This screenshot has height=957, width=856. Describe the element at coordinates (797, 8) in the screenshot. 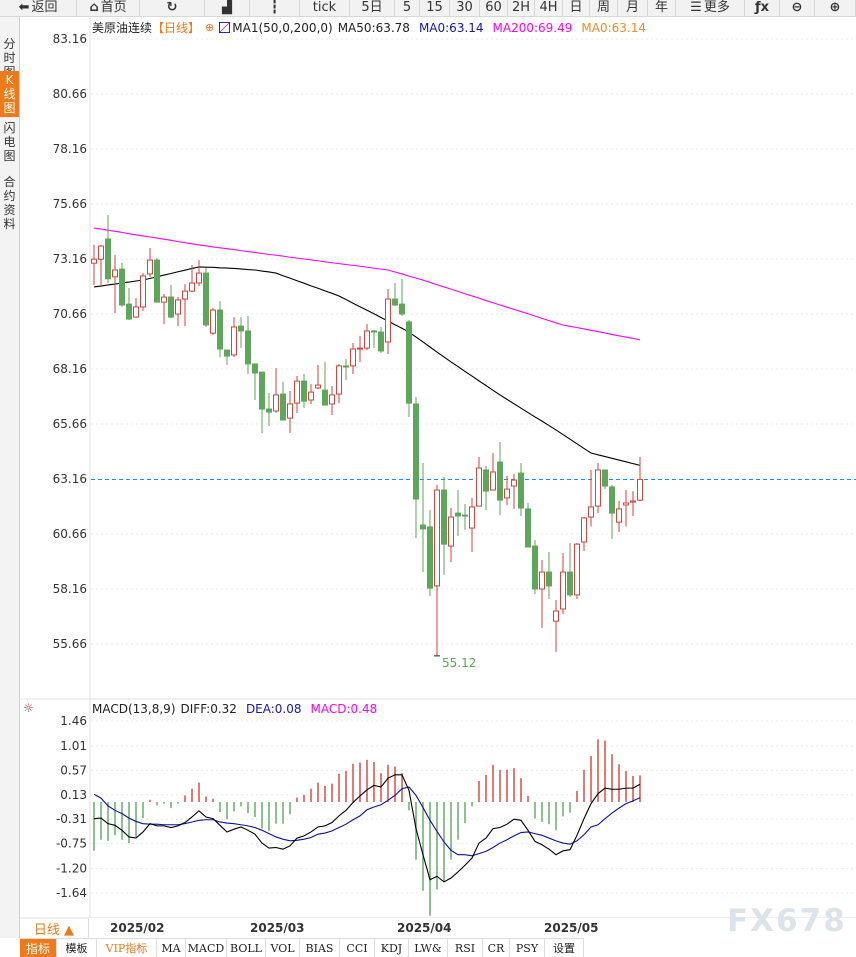

I see `toolbar-button-zoom-out: ⊖` at that location.